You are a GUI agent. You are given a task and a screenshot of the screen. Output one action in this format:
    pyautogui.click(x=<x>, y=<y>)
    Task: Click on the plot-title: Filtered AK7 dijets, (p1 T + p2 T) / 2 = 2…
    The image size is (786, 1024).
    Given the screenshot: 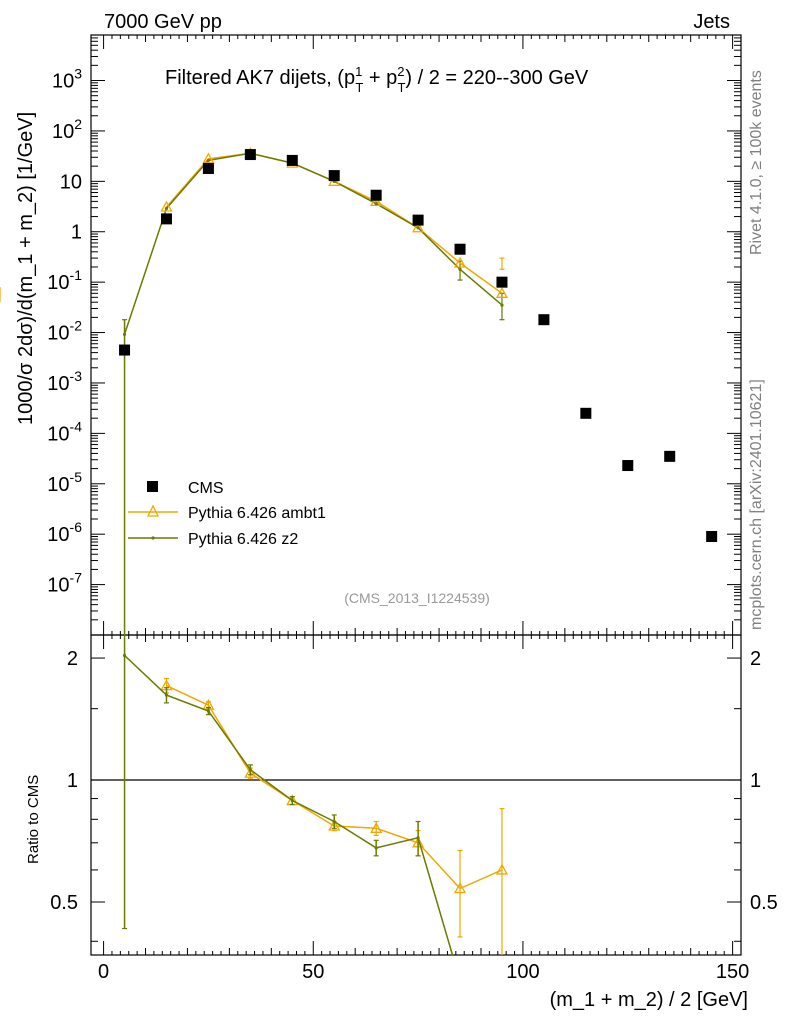 What is the action you would take?
    pyautogui.click(x=377, y=79)
    